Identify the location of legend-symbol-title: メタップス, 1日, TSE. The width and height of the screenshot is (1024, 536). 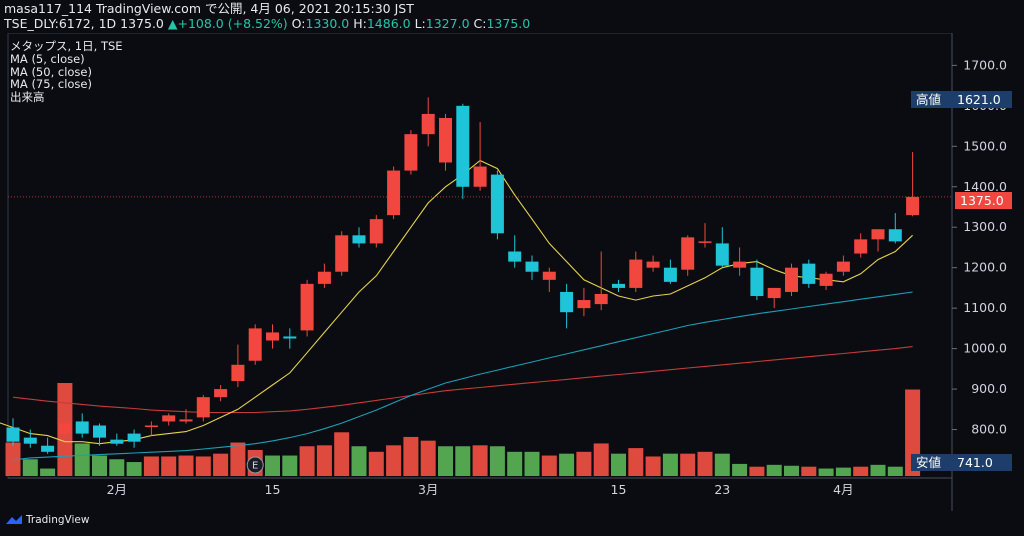
(66, 46).